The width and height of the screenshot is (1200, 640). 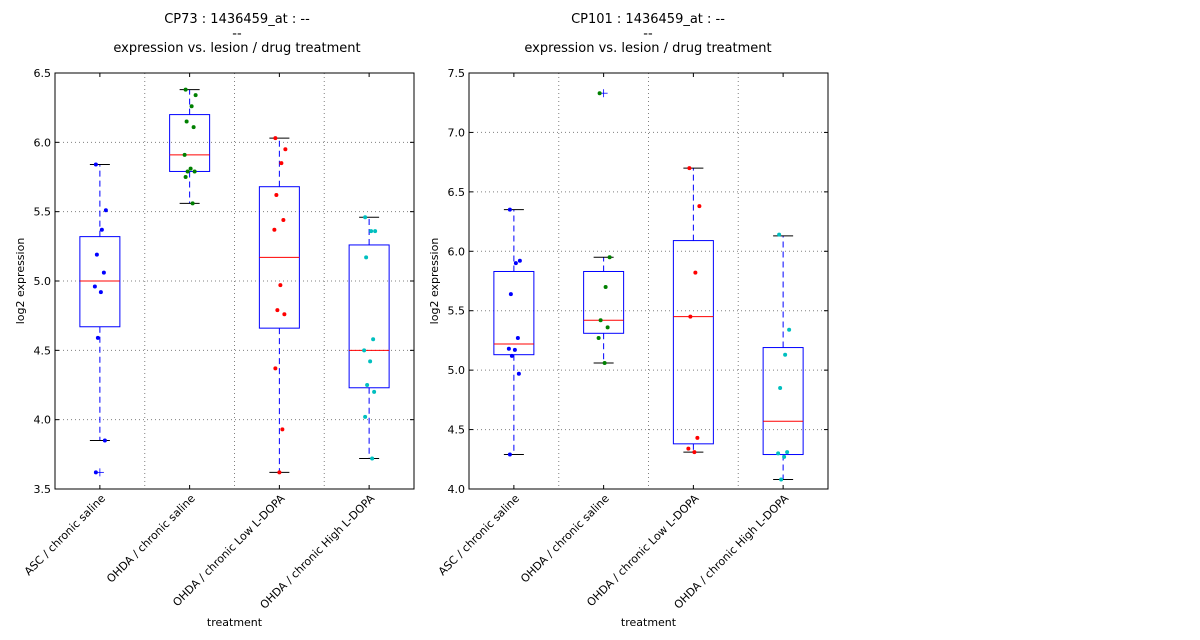 I want to click on y-axis-label: log2 expression, so click(x=434, y=281).